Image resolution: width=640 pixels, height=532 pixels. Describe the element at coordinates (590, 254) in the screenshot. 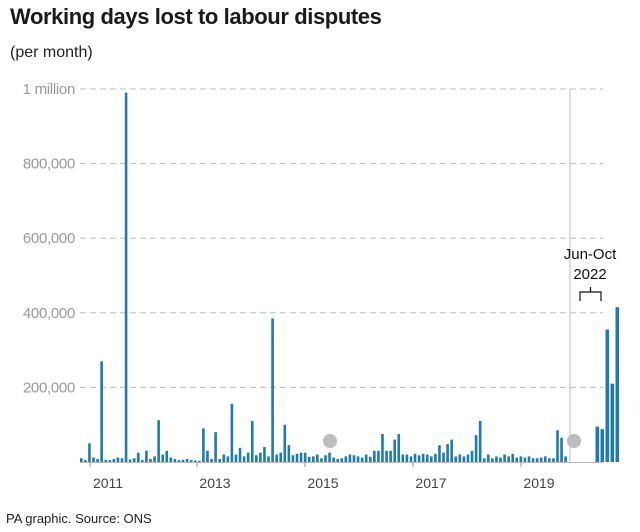

I see `annotation-line-1: Jun-Oct` at that location.